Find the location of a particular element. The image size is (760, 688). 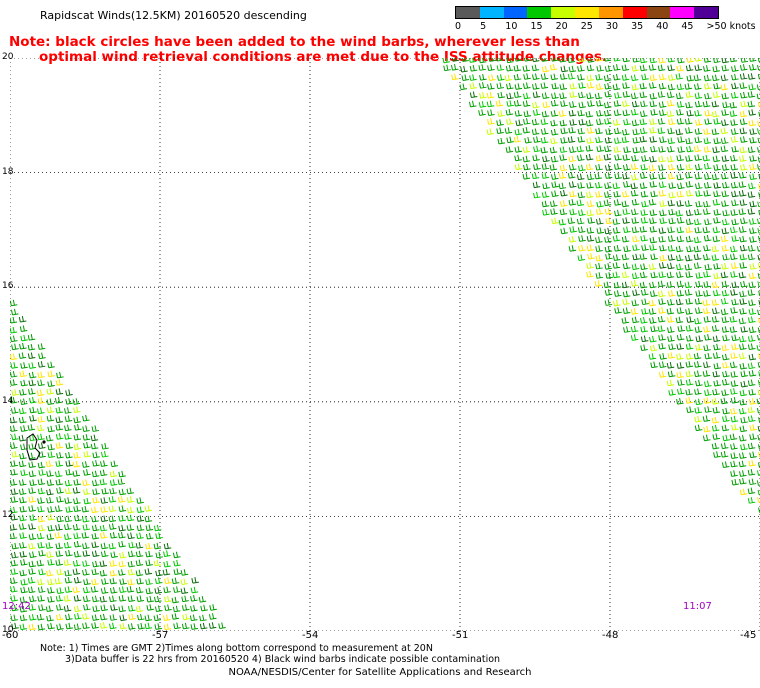

lon-label: -48 is located at coordinates (610, 635).